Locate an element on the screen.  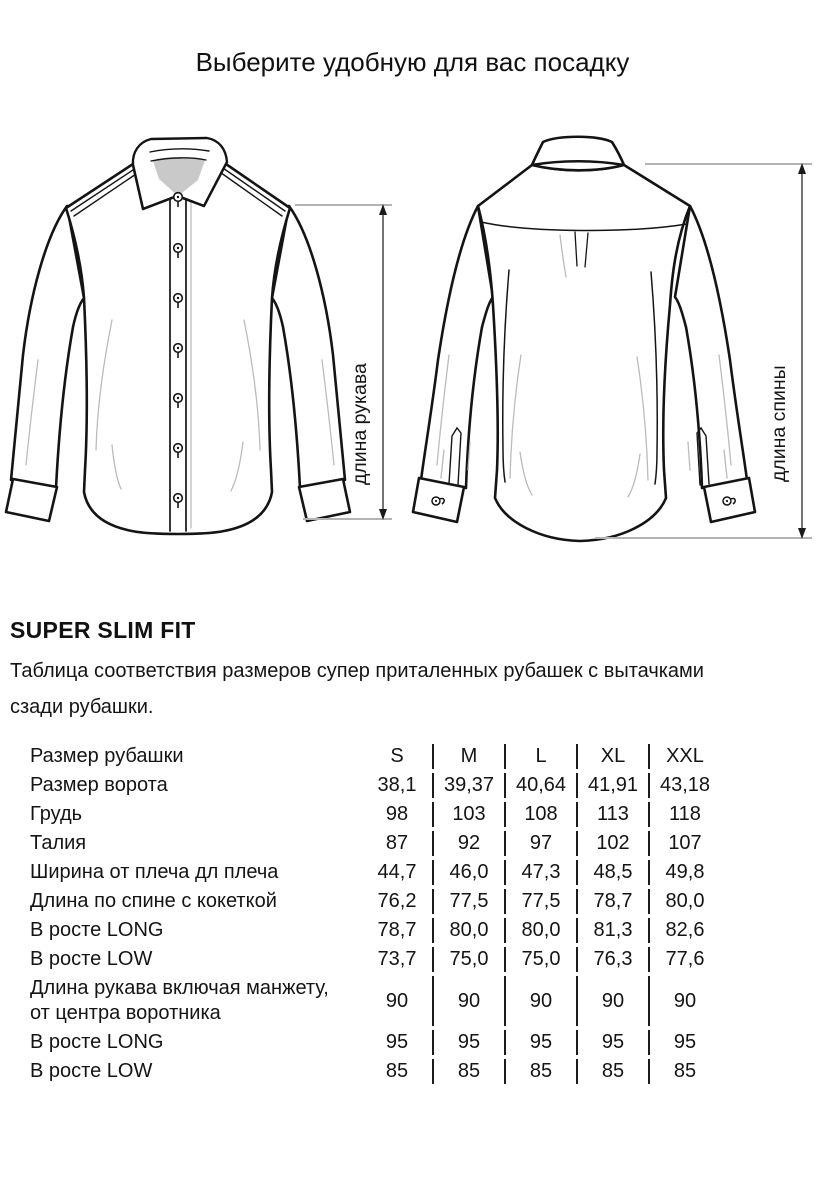
size-value-cell: 76,2 is located at coordinates (397, 901).